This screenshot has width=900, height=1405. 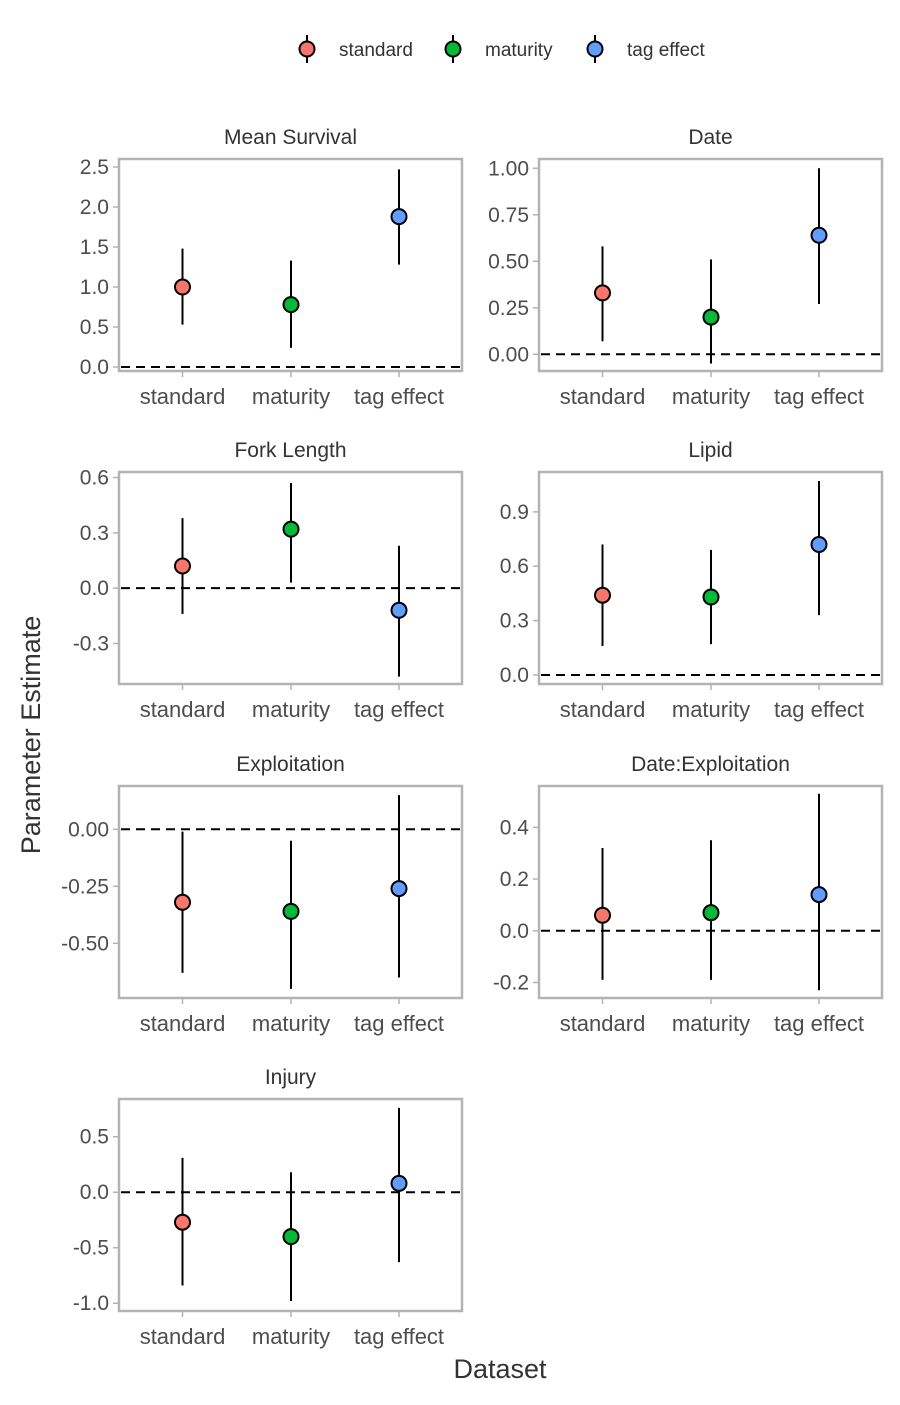 What do you see at coordinates (94, 207) in the screenshot?
I see `y-tick-label: 2.0` at bounding box center [94, 207].